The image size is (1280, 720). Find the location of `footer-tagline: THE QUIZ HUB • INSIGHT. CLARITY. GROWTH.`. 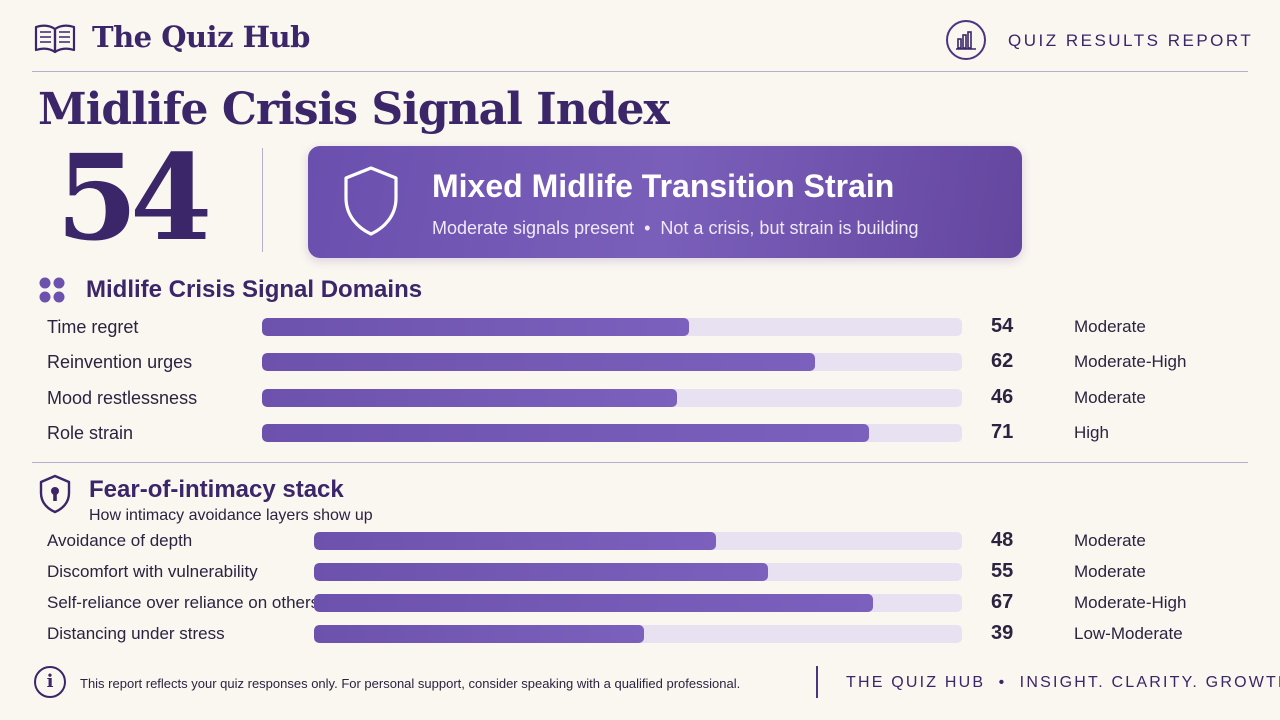

footer-tagline: THE QUIZ HUB • INSIGHT. CLARITY. GROWTH. is located at coordinates (1063, 682).